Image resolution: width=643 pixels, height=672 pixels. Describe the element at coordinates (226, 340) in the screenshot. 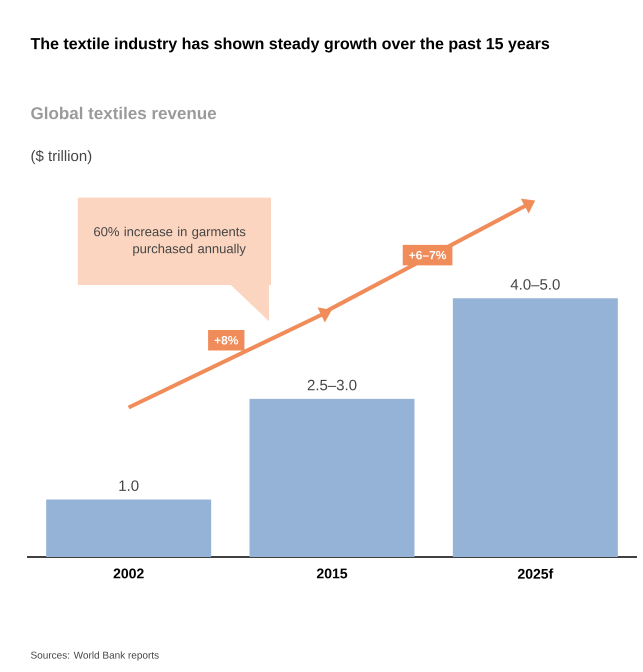

I see `annotation: +8%` at that location.